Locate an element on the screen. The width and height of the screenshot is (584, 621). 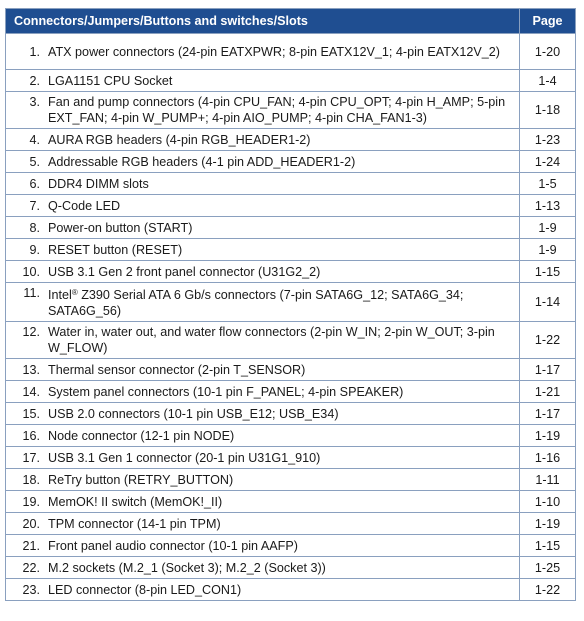
row-number: 5. is located at coordinates (31, 162).